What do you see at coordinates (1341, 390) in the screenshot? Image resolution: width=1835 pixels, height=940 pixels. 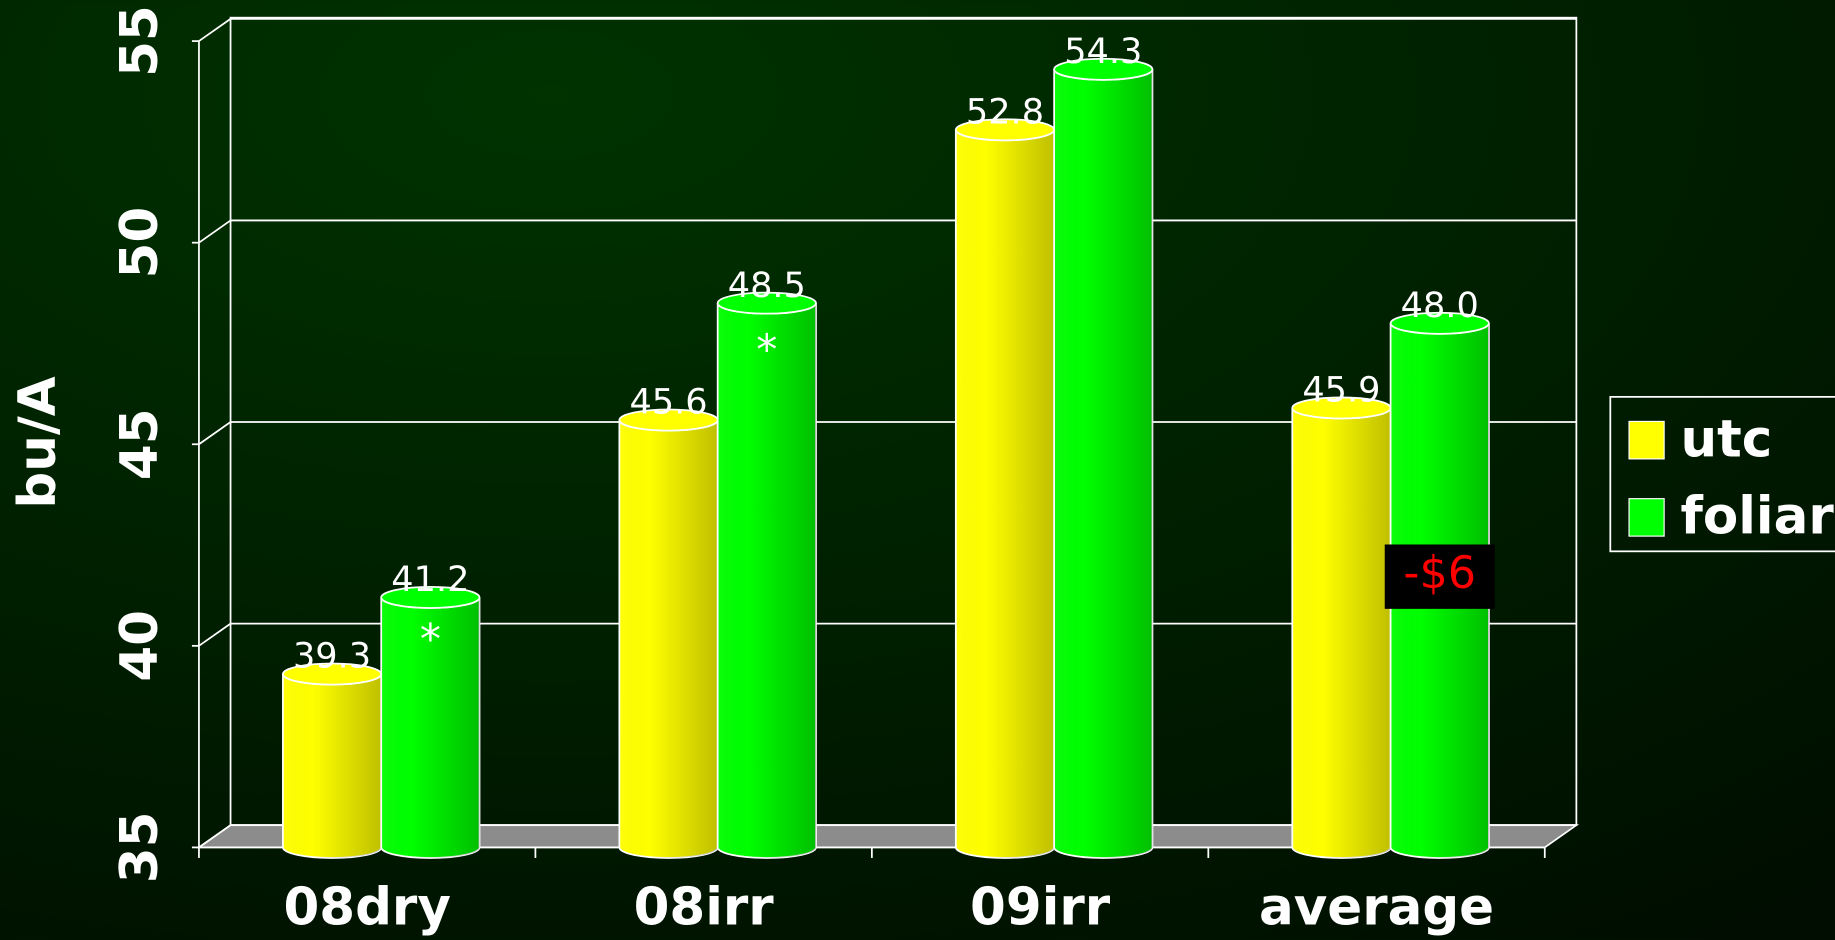 I see `data-label: 45.9` at bounding box center [1341, 390].